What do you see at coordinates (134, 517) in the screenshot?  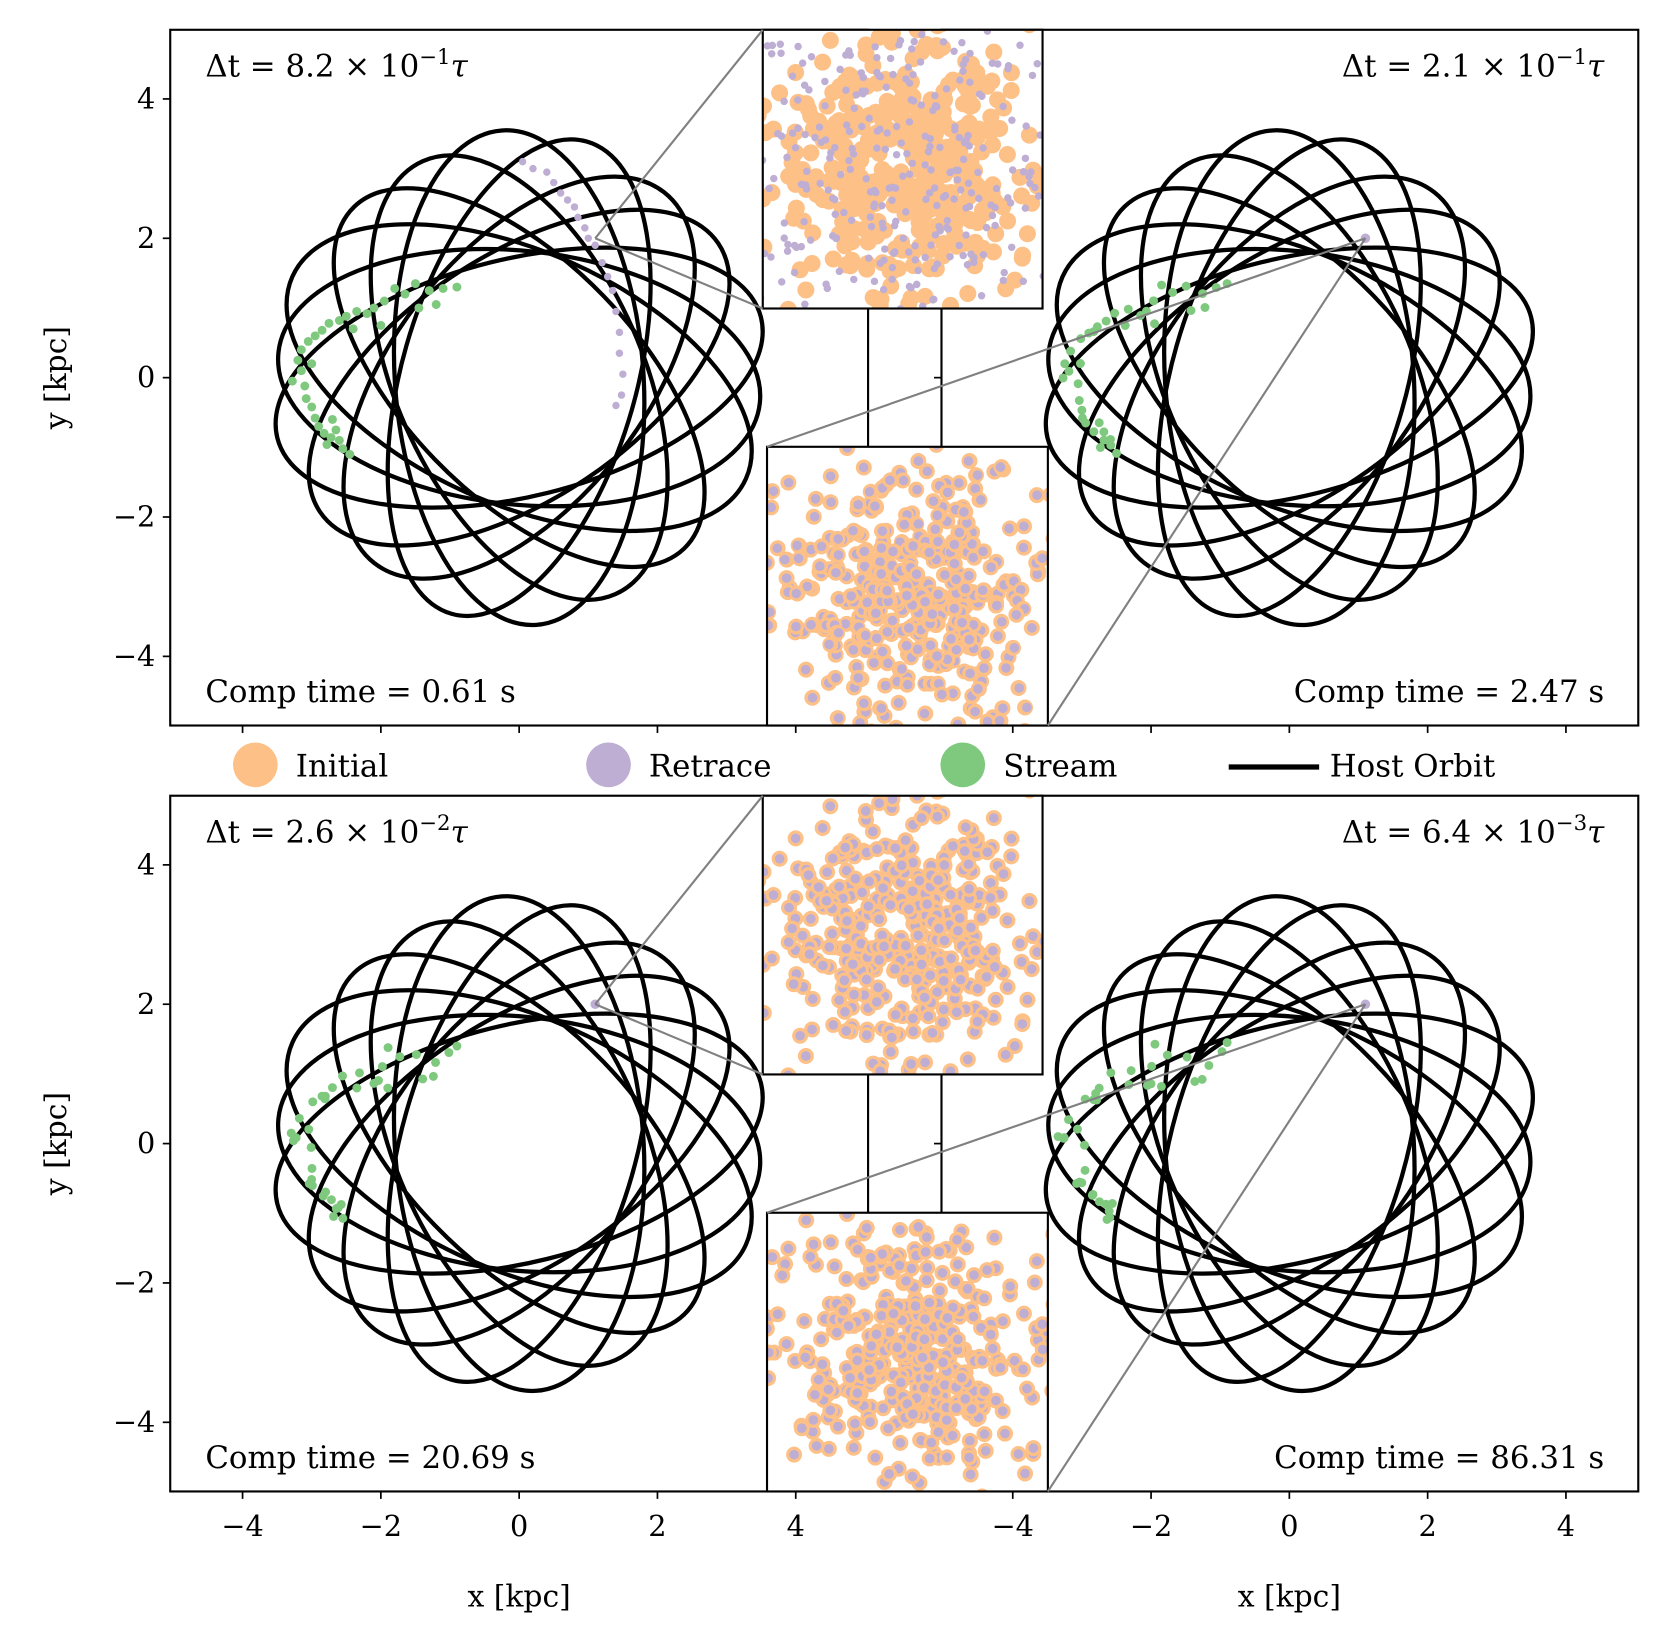 I see `y-tick-label: −2` at bounding box center [134, 517].